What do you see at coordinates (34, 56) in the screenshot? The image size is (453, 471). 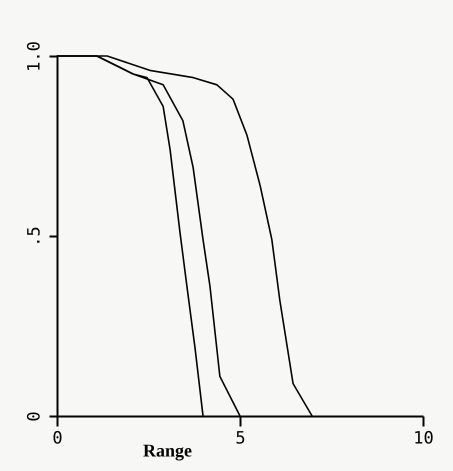 I see `y-tick-label: 1.0` at bounding box center [34, 56].